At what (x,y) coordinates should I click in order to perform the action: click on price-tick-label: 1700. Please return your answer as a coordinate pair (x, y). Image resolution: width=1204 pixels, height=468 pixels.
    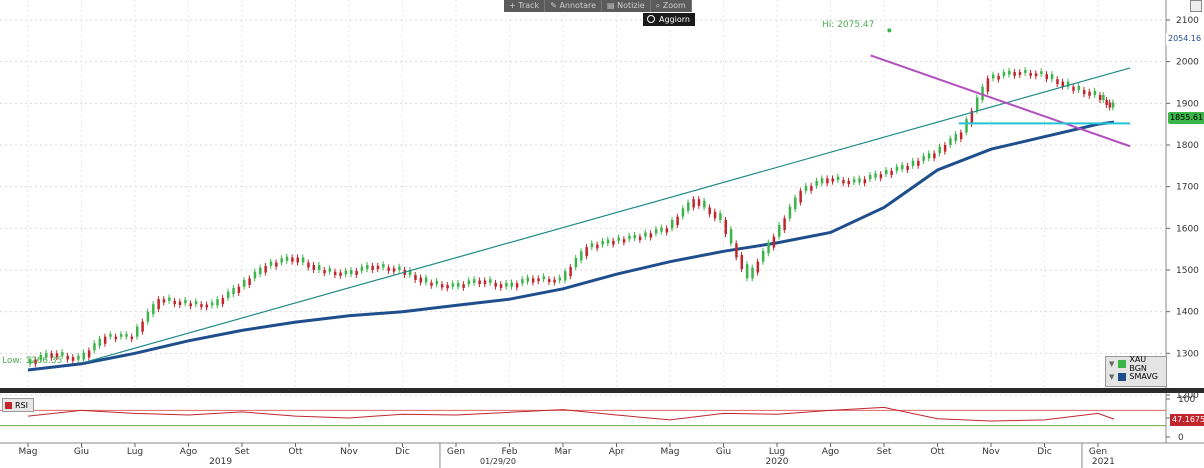
    Looking at the image, I should click on (1187, 188).